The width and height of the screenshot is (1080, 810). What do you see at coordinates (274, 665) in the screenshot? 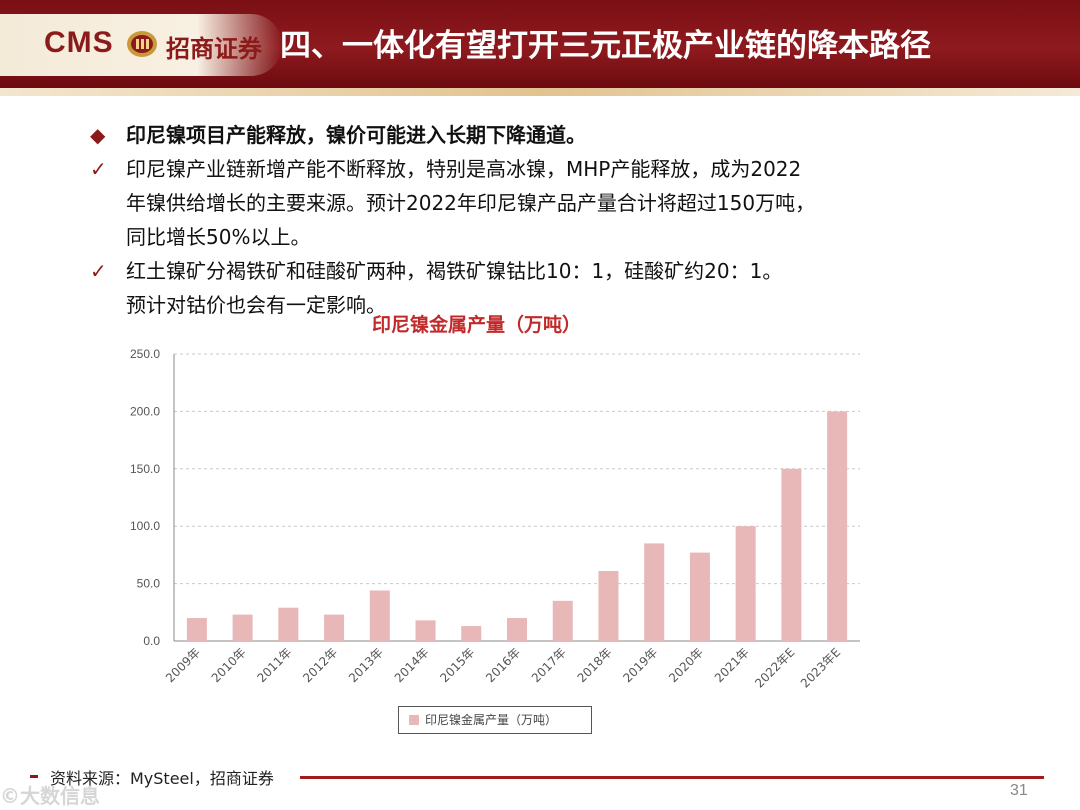
I see `x-tick-label: 2011年` at bounding box center [274, 665].